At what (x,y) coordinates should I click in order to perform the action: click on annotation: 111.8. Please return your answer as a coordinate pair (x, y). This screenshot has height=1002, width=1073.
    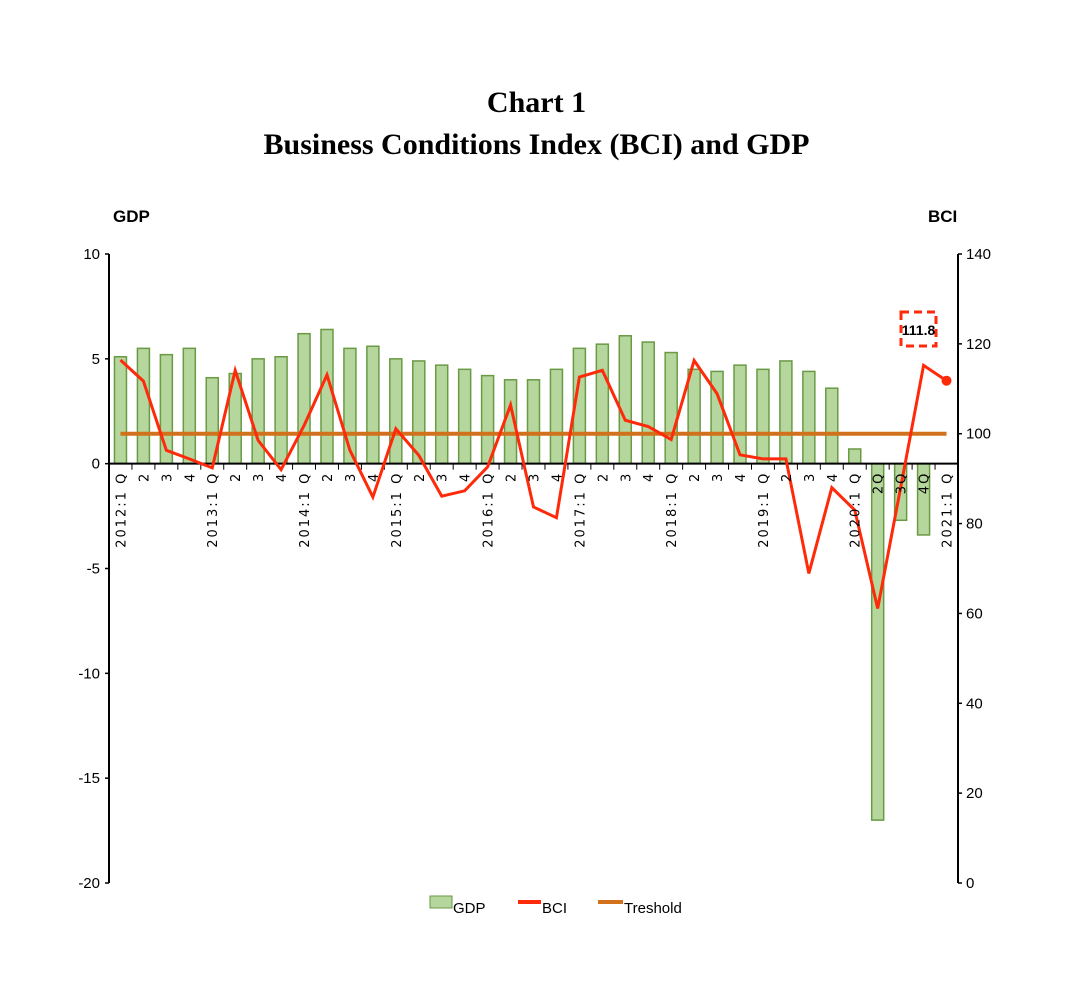
    Looking at the image, I should click on (918, 329).